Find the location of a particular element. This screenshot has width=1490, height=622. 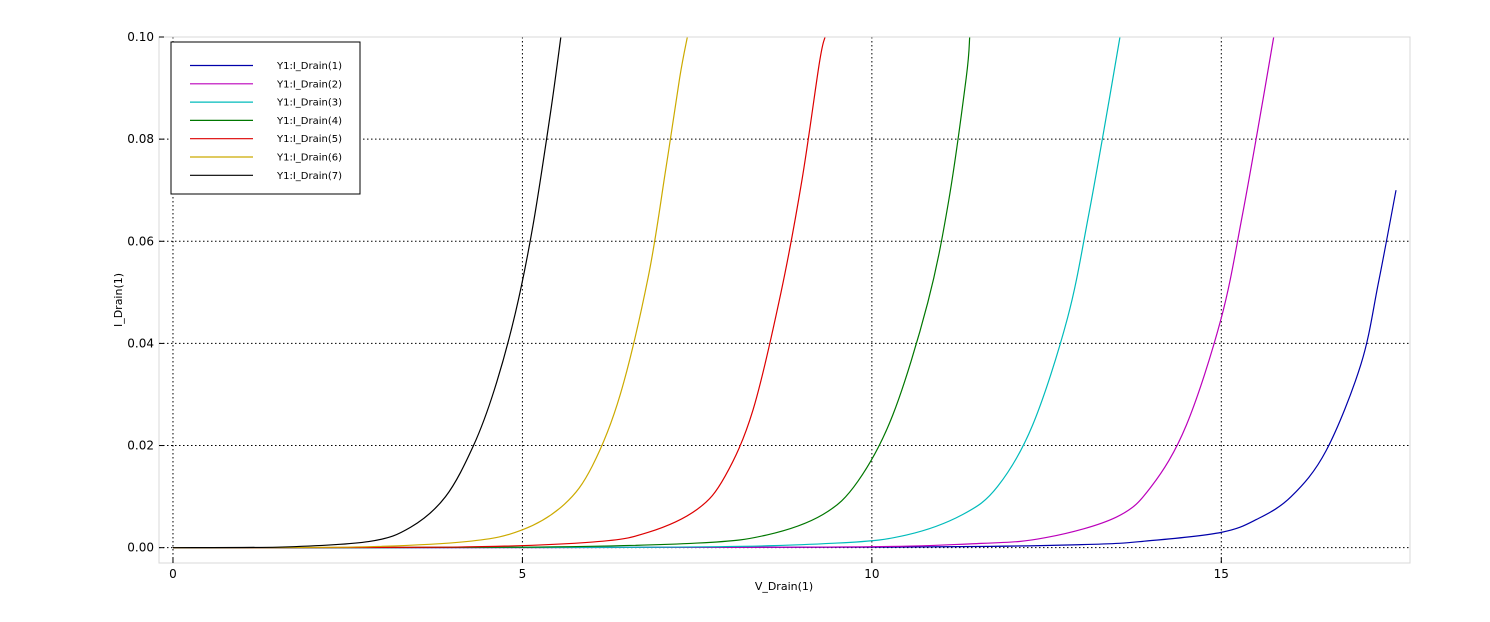

x-tick-label: 10 is located at coordinates (871, 574).